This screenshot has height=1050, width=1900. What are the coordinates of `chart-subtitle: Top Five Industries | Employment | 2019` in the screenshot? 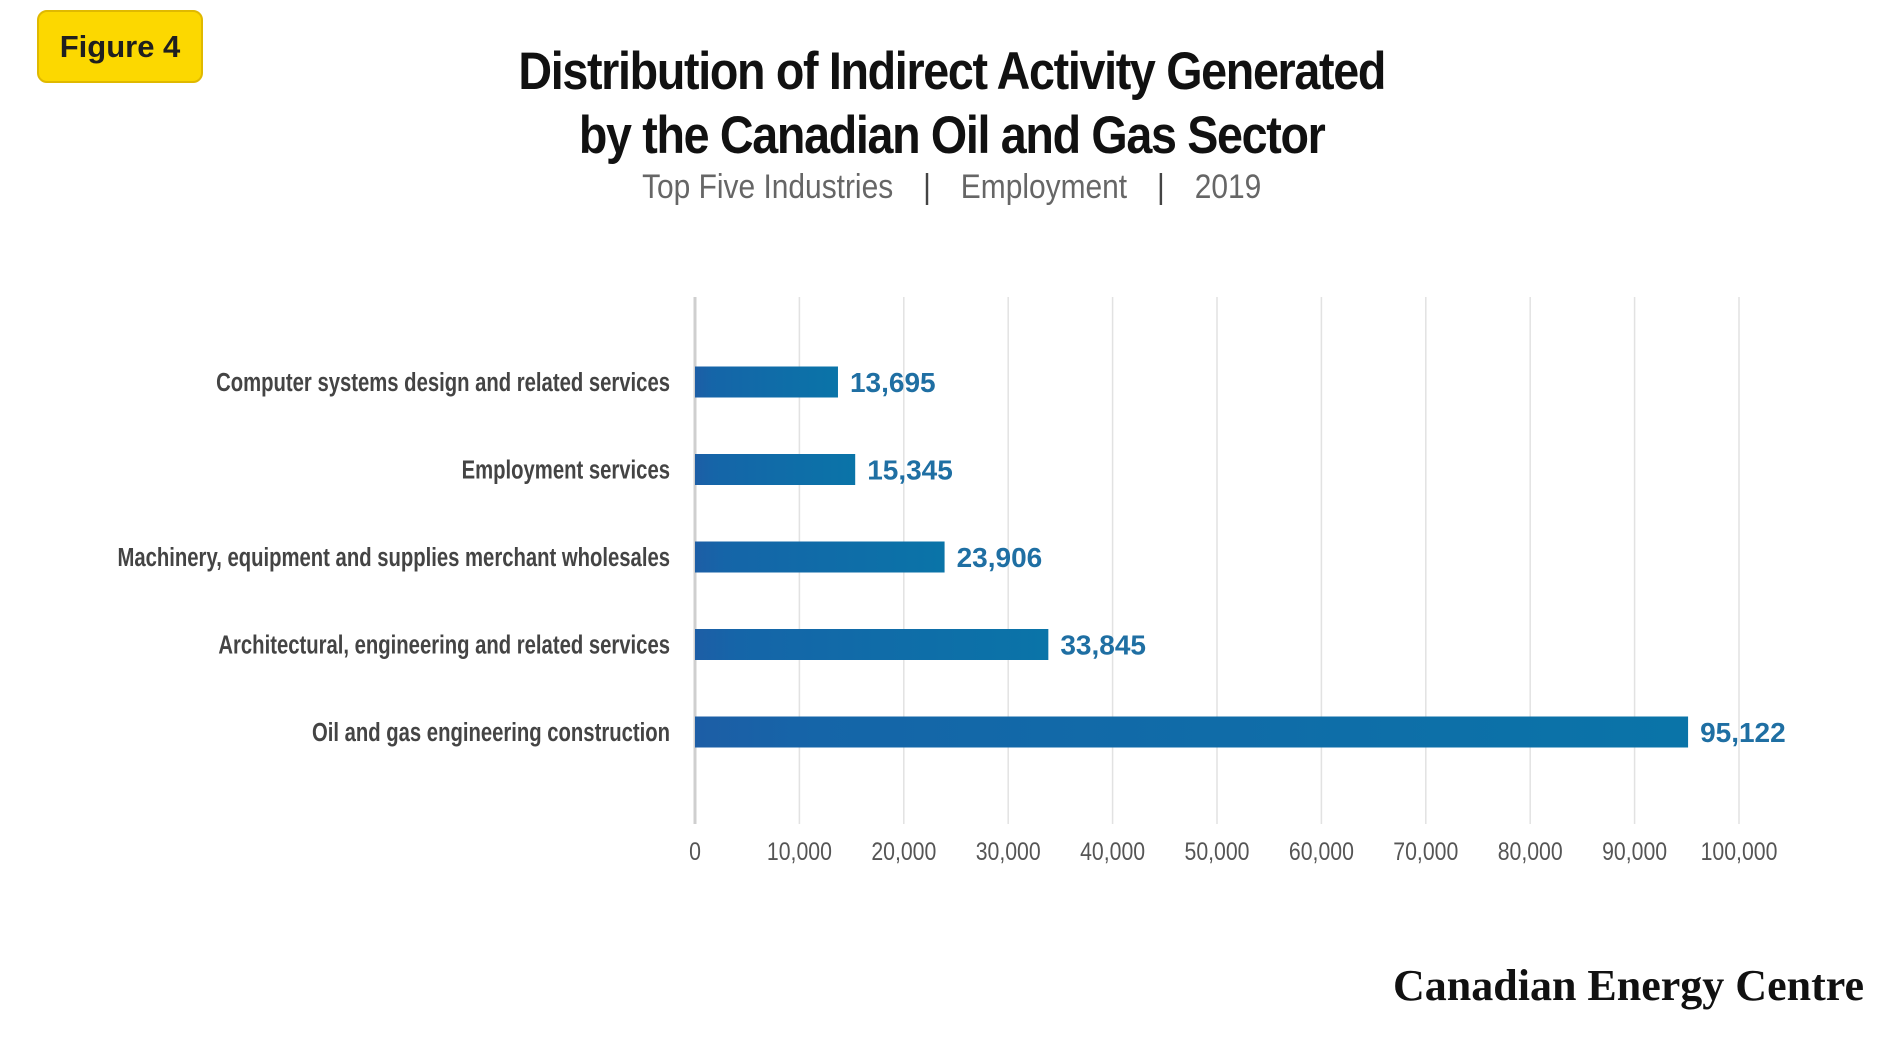 It's located at (952, 187).